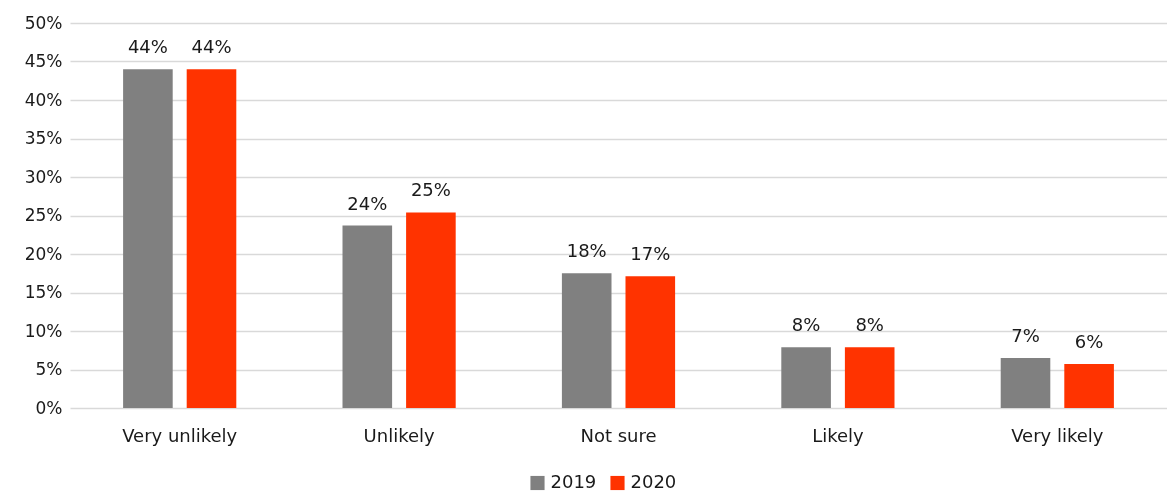 The height and width of the screenshot is (495, 1169). I want to click on data-label: 7%, so click(1025, 335).